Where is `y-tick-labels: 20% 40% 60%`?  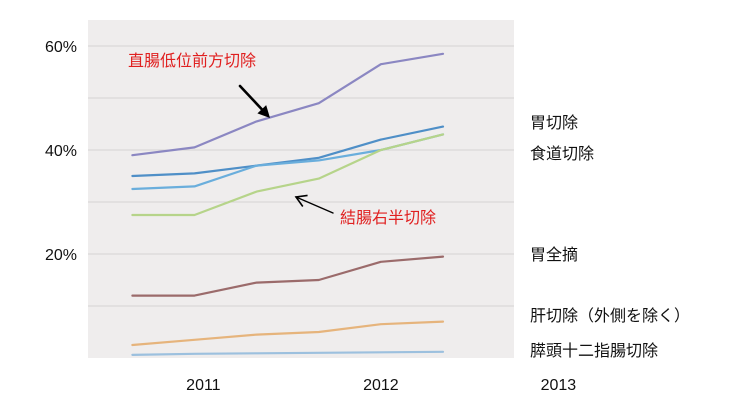
y-tick-labels: 20% 40% 60% is located at coordinates (61, 151).